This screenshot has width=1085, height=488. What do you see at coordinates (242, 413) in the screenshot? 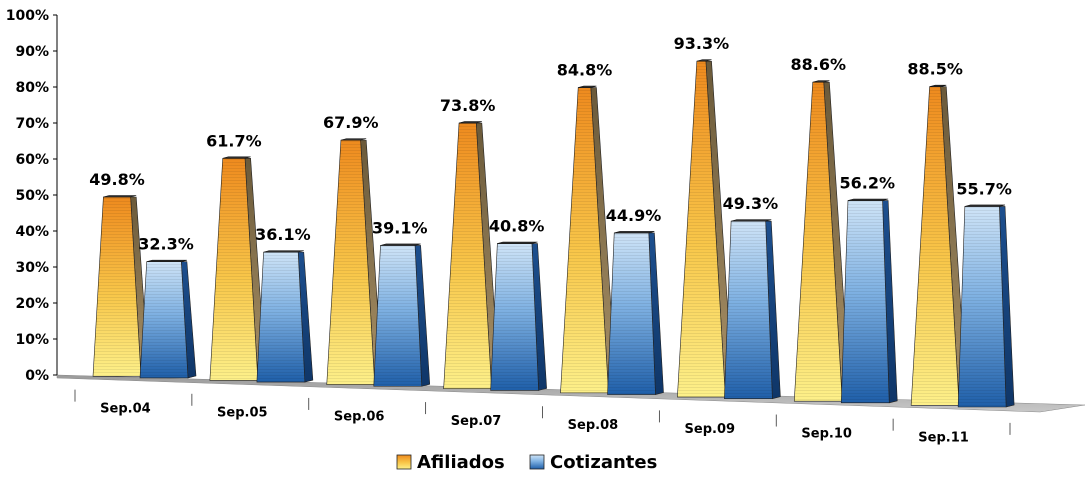
I see `x-tick-label: Sep.05` at bounding box center [242, 413].